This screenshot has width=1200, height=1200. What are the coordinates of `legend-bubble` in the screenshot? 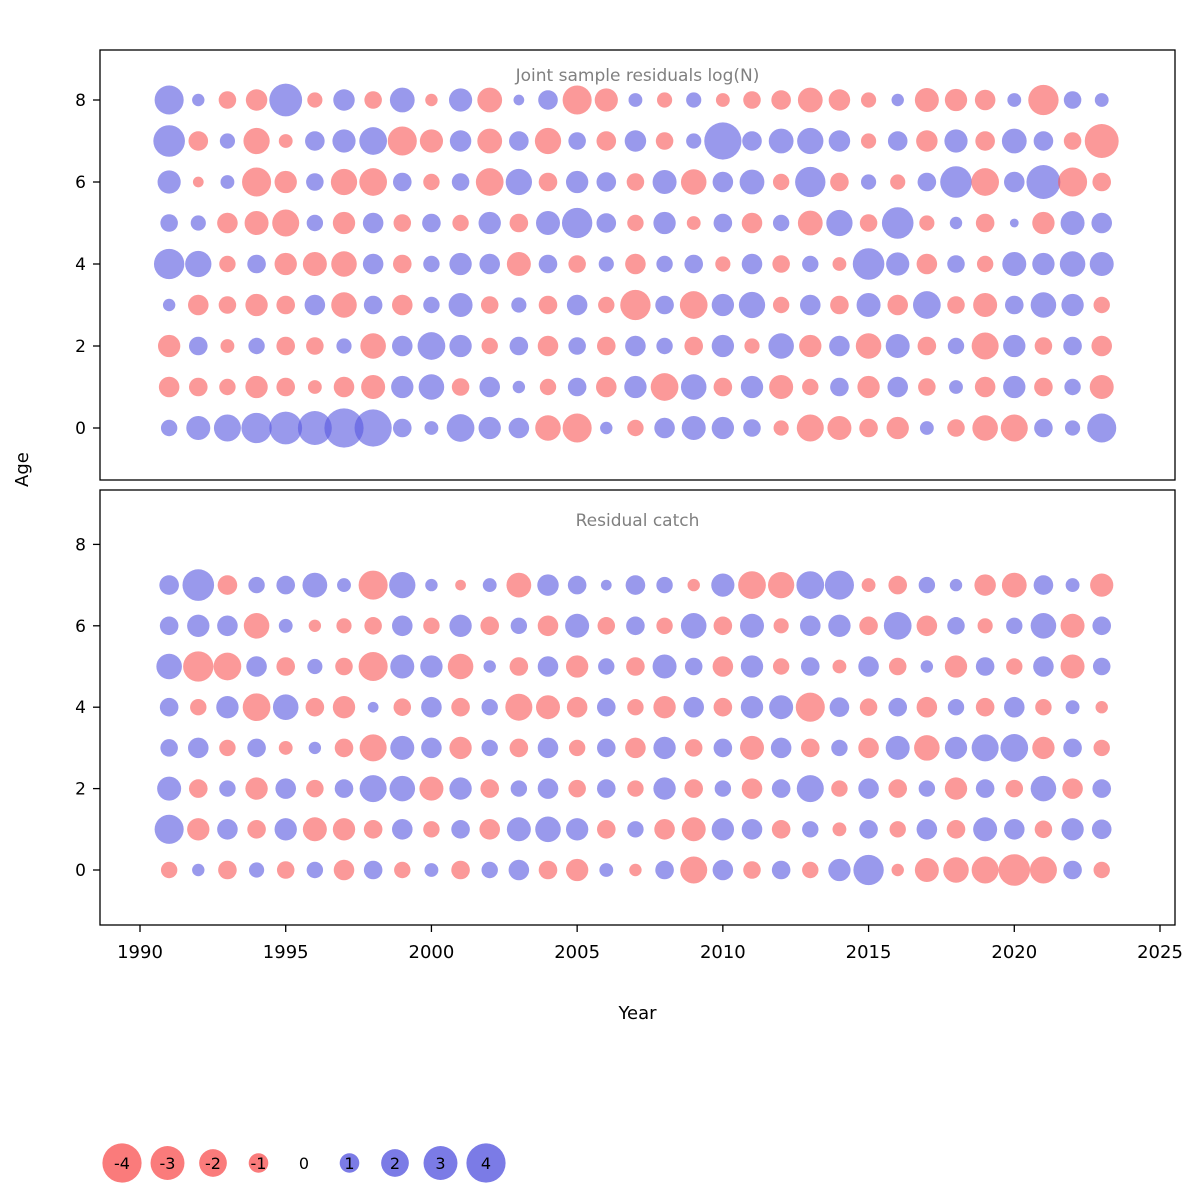 It's located at (395, 1163).